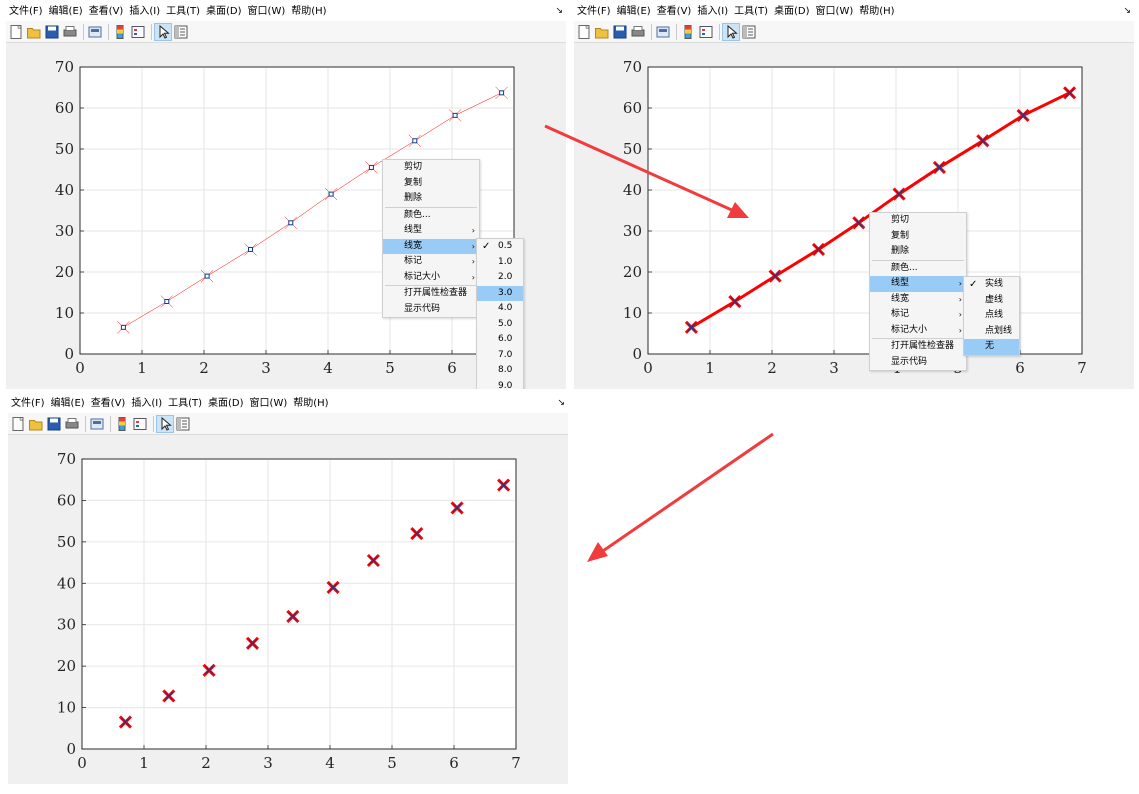 The height and width of the screenshot is (794, 1139). What do you see at coordinates (999, 330) in the screenshot?
I see `linestyle-option: 点划线` at bounding box center [999, 330].